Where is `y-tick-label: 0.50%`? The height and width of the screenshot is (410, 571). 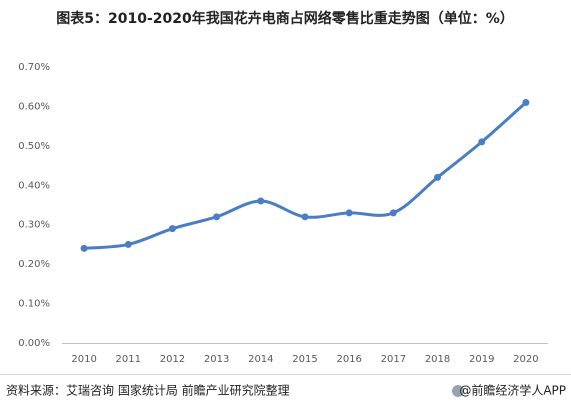
y-tick-label: 0.50% is located at coordinates (34, 146).